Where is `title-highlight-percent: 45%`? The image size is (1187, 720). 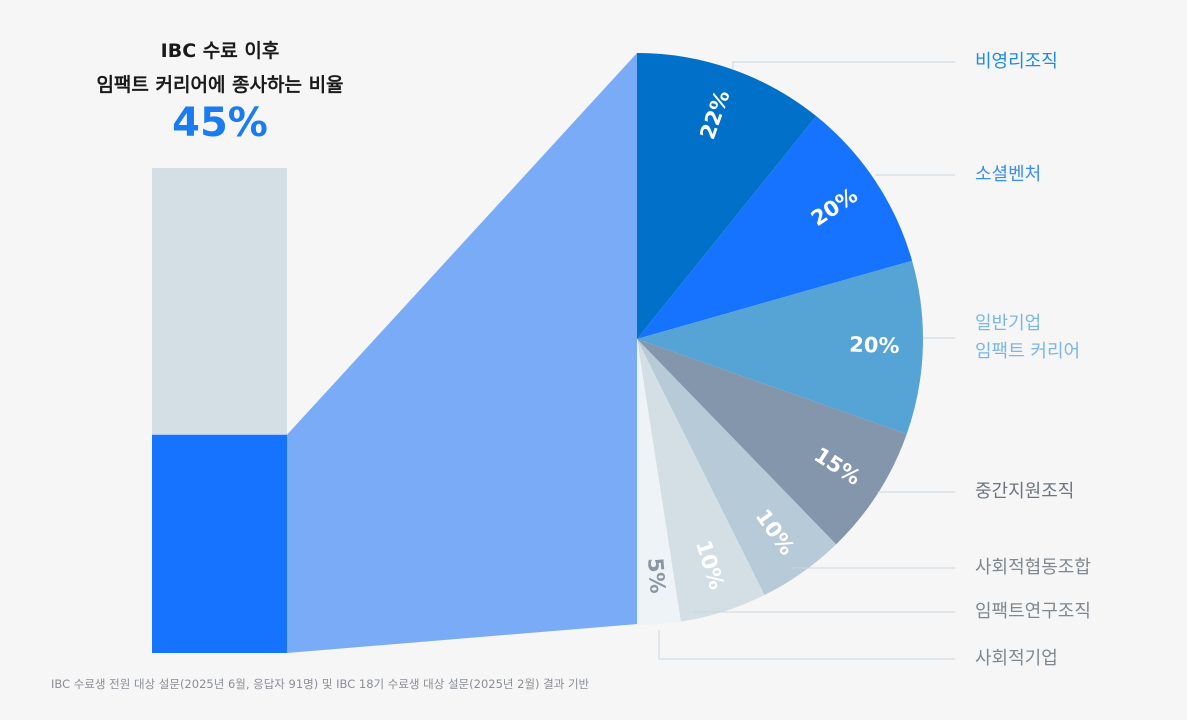 title-highlight-percent: 45% is located at coordinates (220, 123).